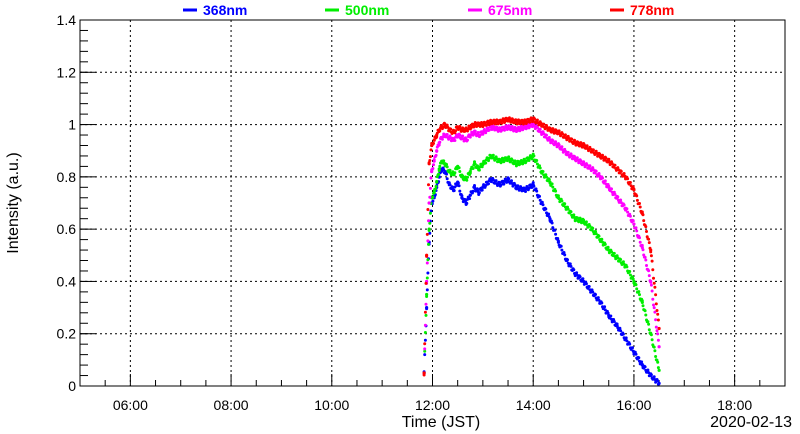  I want to click on legend-label: 368nm, so click(225, 10).